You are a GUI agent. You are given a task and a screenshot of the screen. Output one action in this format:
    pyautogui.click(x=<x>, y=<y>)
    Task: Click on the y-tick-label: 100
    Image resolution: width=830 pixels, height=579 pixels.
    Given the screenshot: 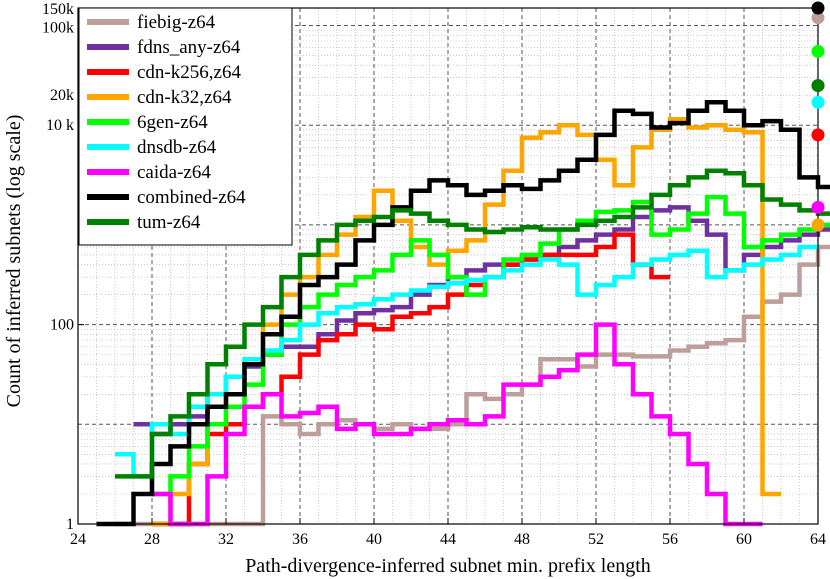 What is the action you would take?
    pyautogui.click(x=62, y=325)
    